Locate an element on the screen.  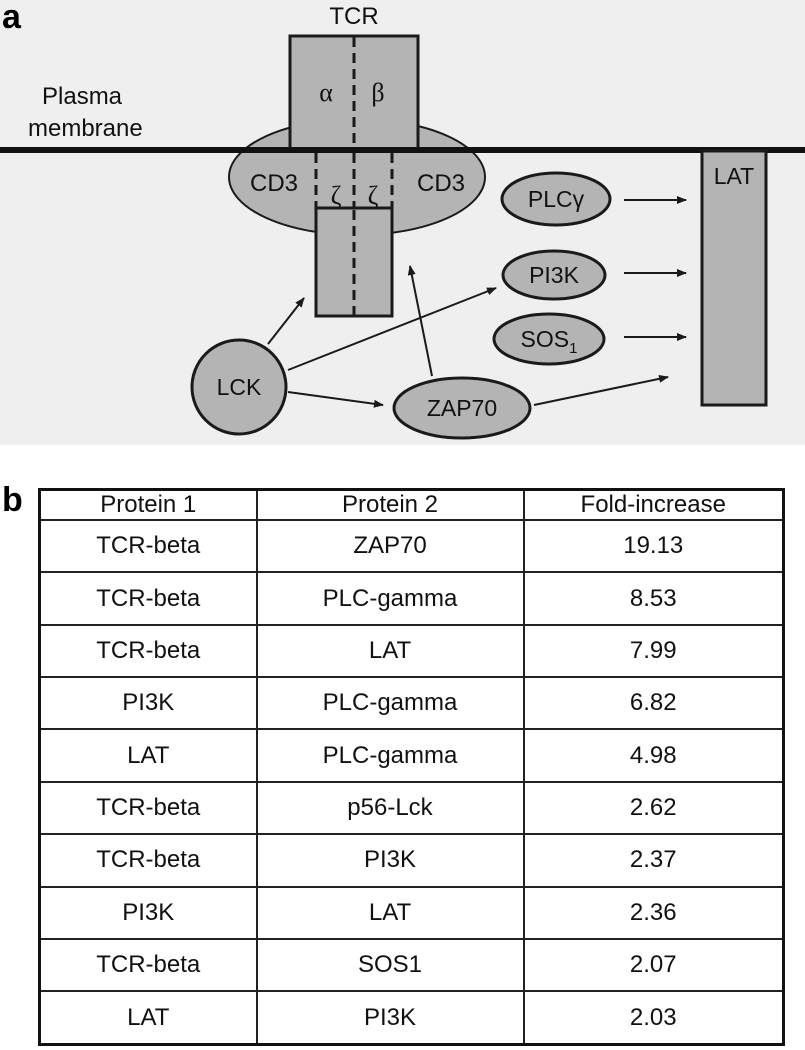
pi3k-ellipse is located at coordinates (554, 275).